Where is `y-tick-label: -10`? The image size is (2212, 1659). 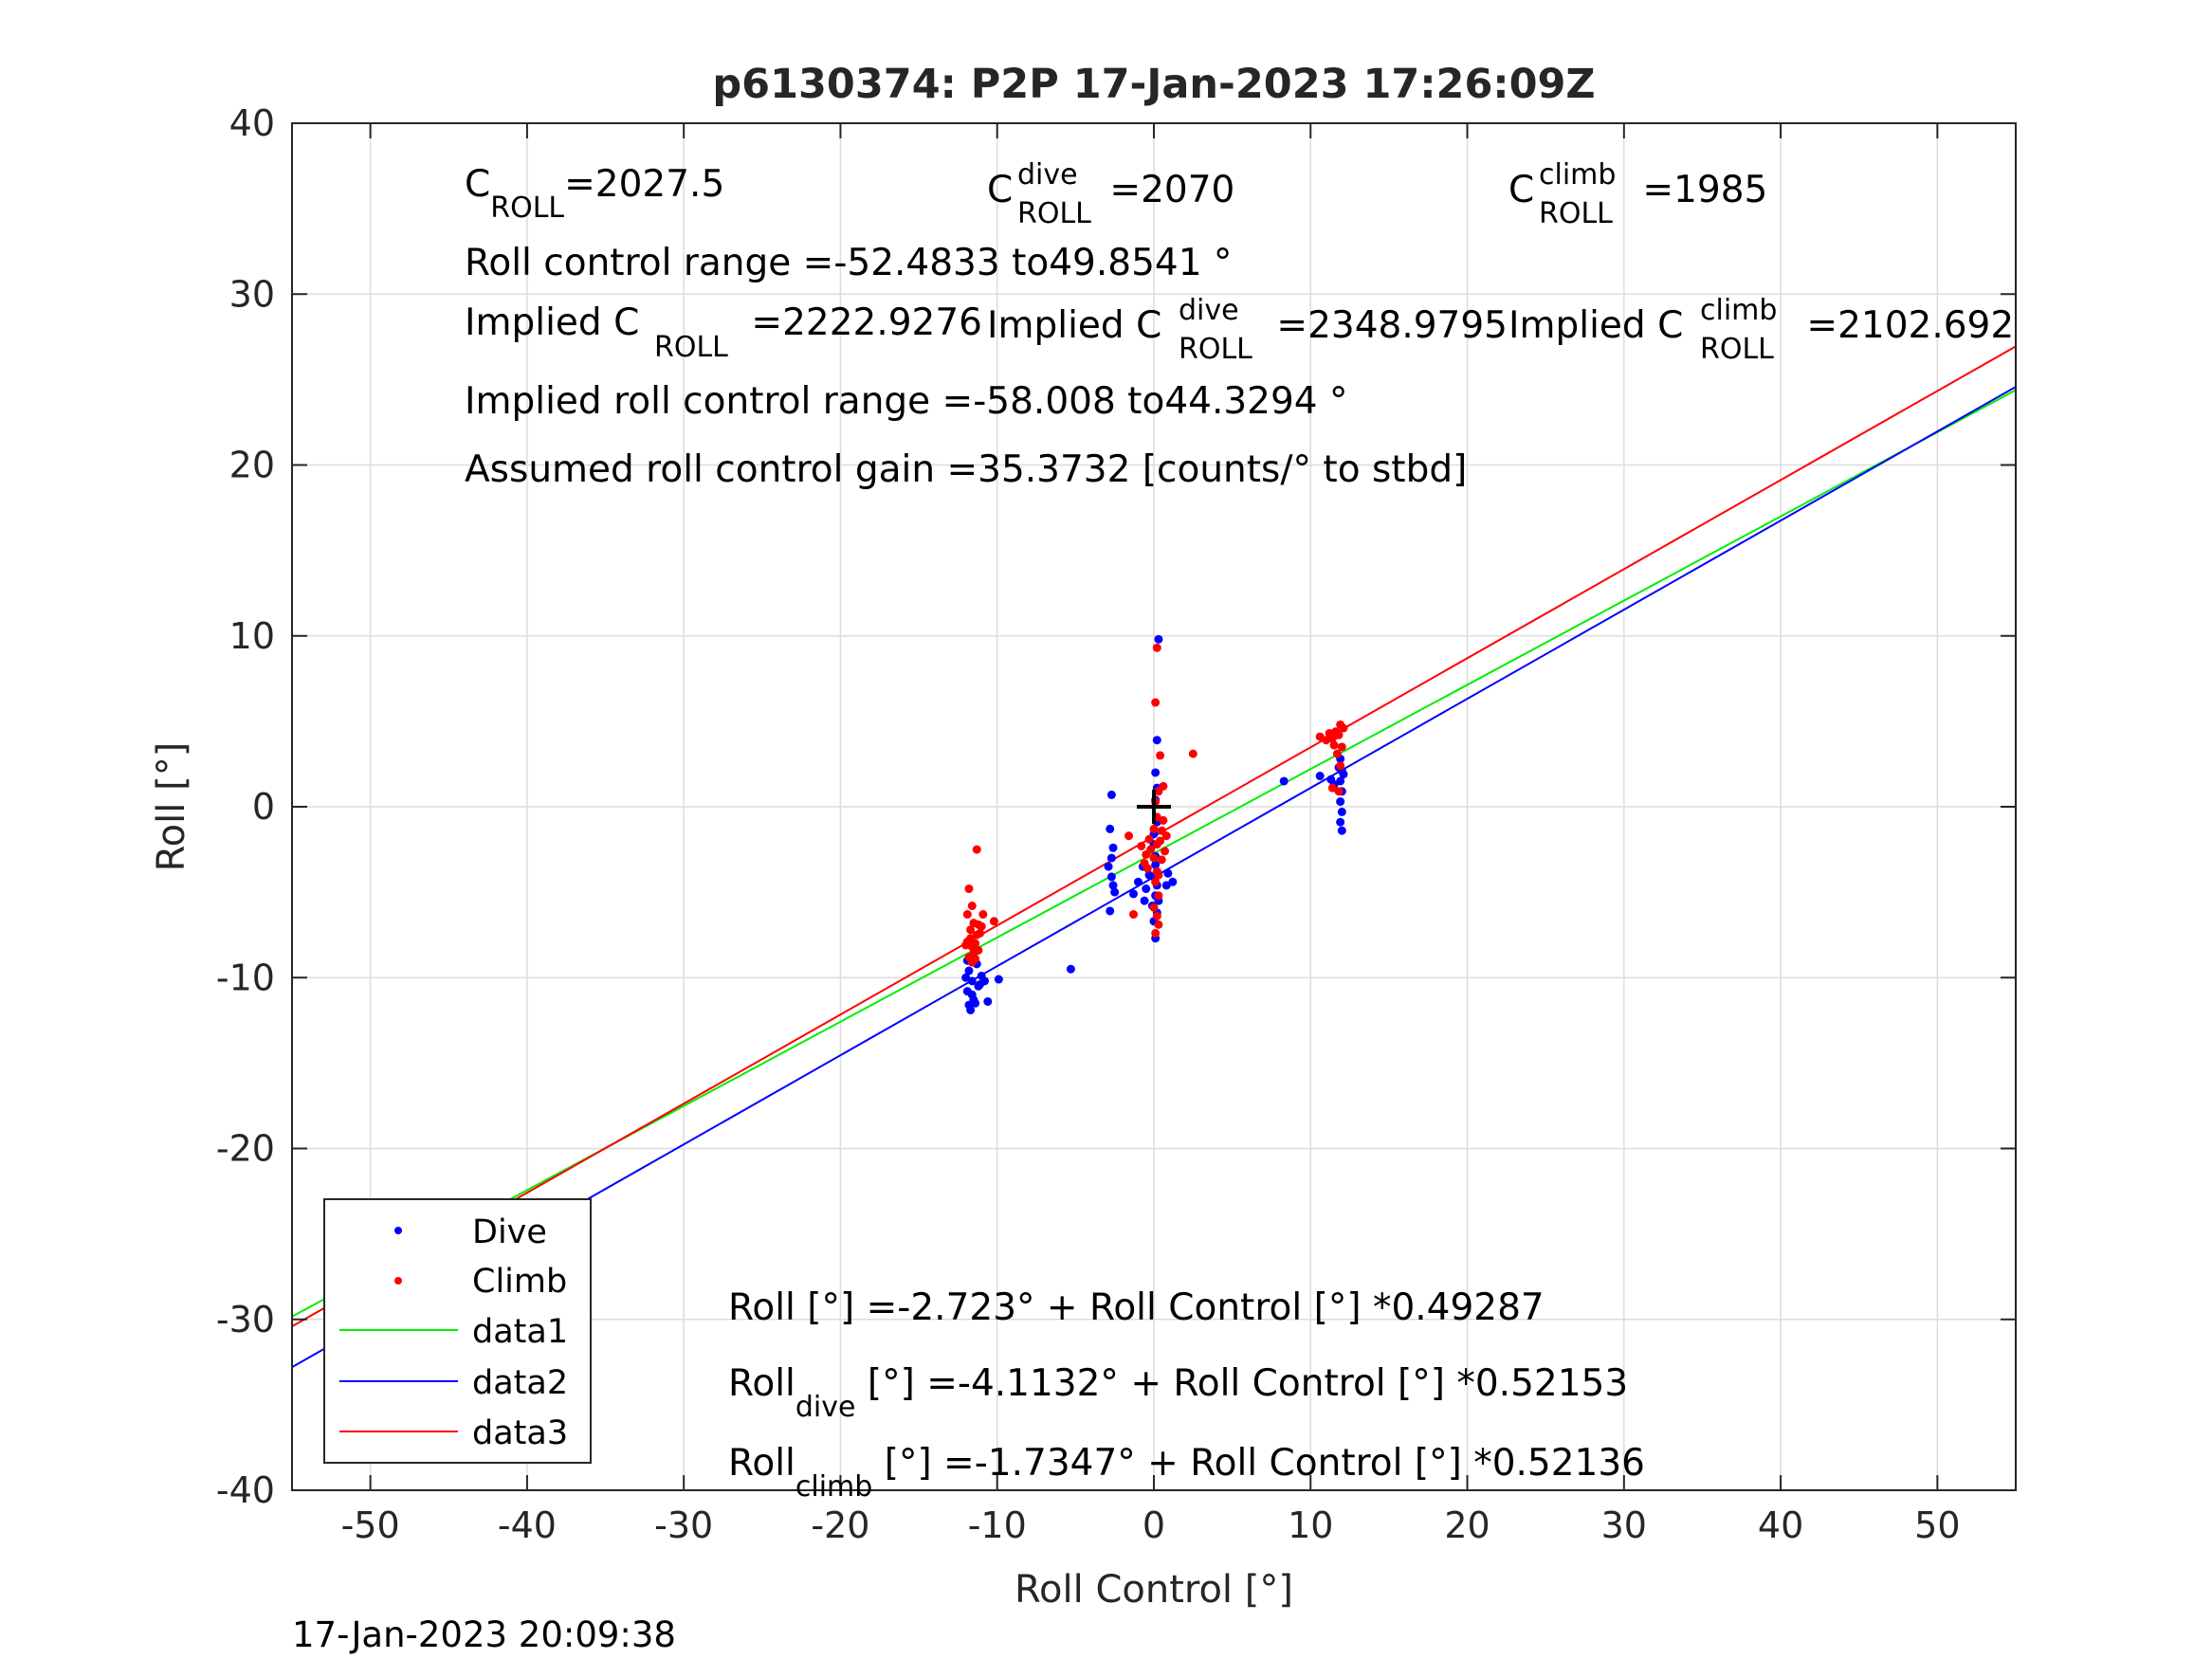
y-tick-label: -10 is located at coordinates (245, 977).